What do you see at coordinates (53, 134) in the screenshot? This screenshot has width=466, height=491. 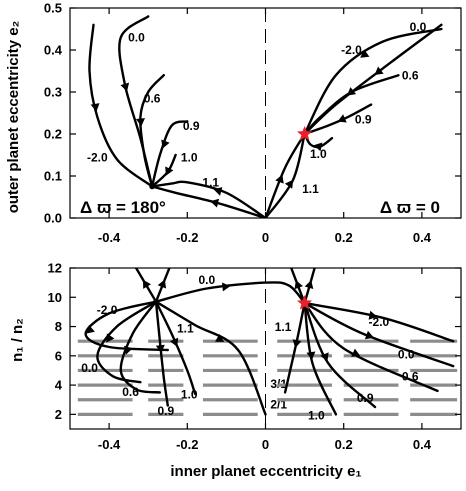 I see `y-tick-label-top-0.2: 0.2` at bounding box center [53, 134].